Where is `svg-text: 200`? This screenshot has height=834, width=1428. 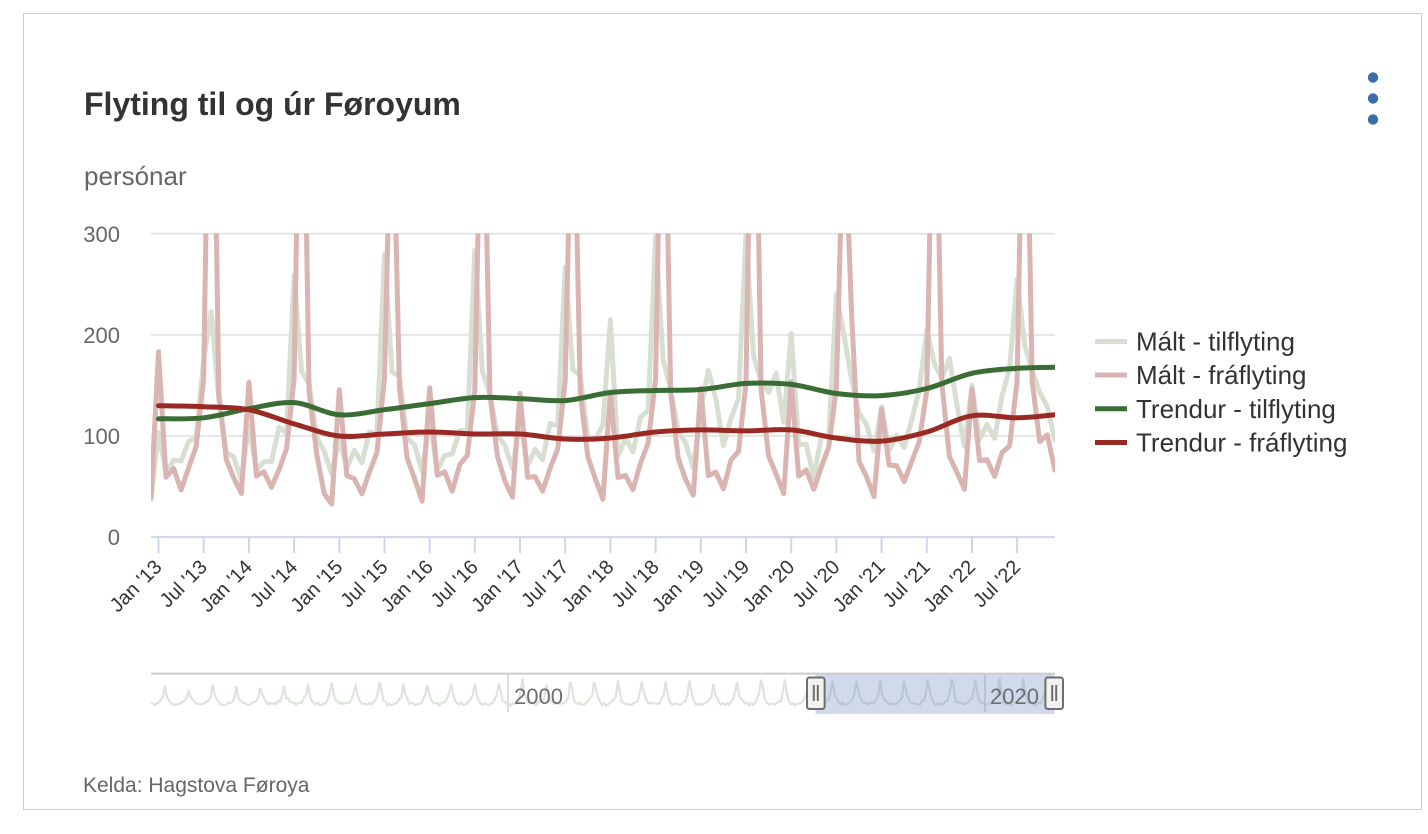 svg-text: 200 is located at coordinates (101, 335).